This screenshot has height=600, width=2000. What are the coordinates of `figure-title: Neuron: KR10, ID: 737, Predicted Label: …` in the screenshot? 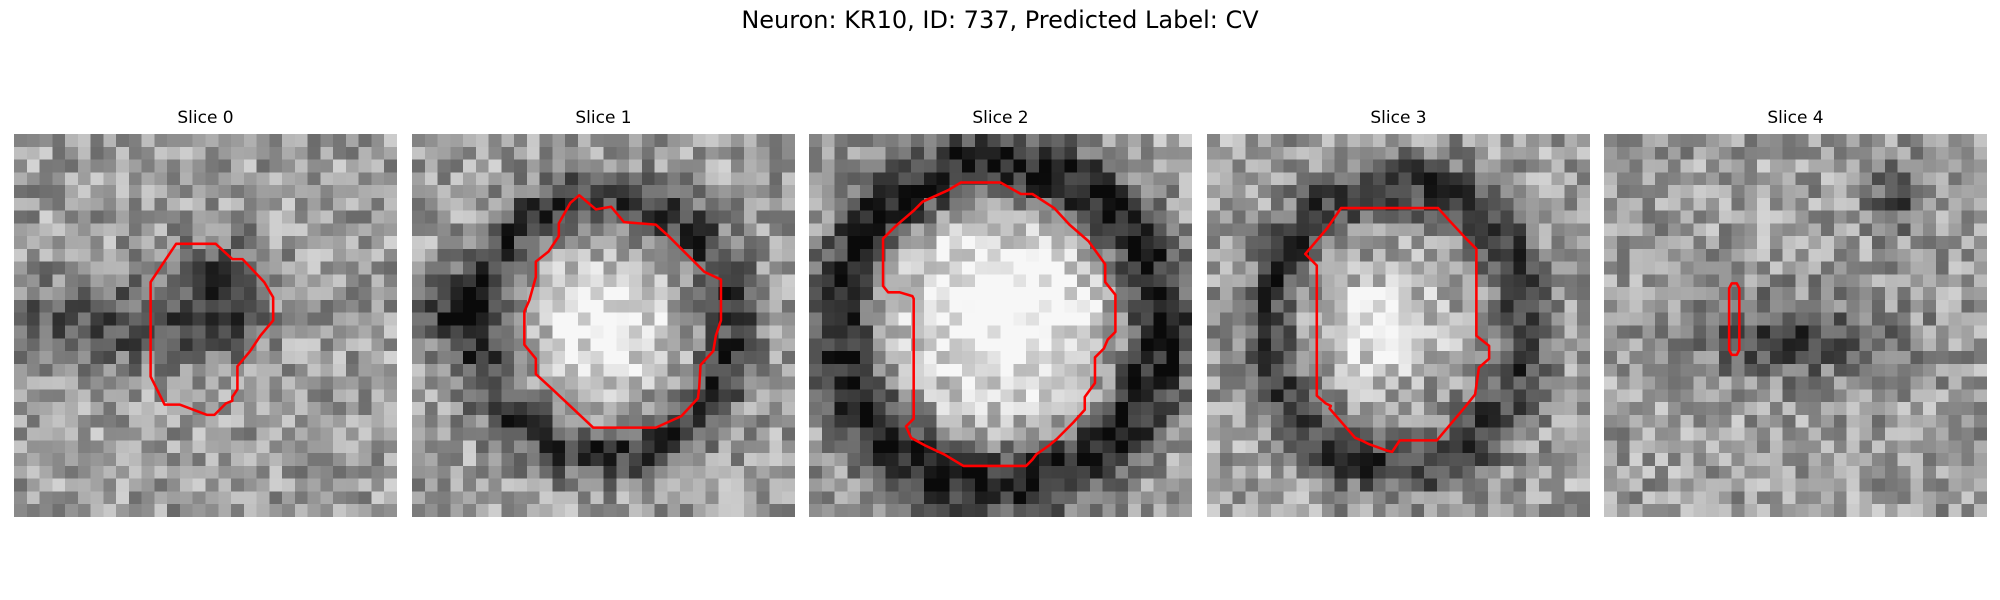 It's located at (1000, 20).